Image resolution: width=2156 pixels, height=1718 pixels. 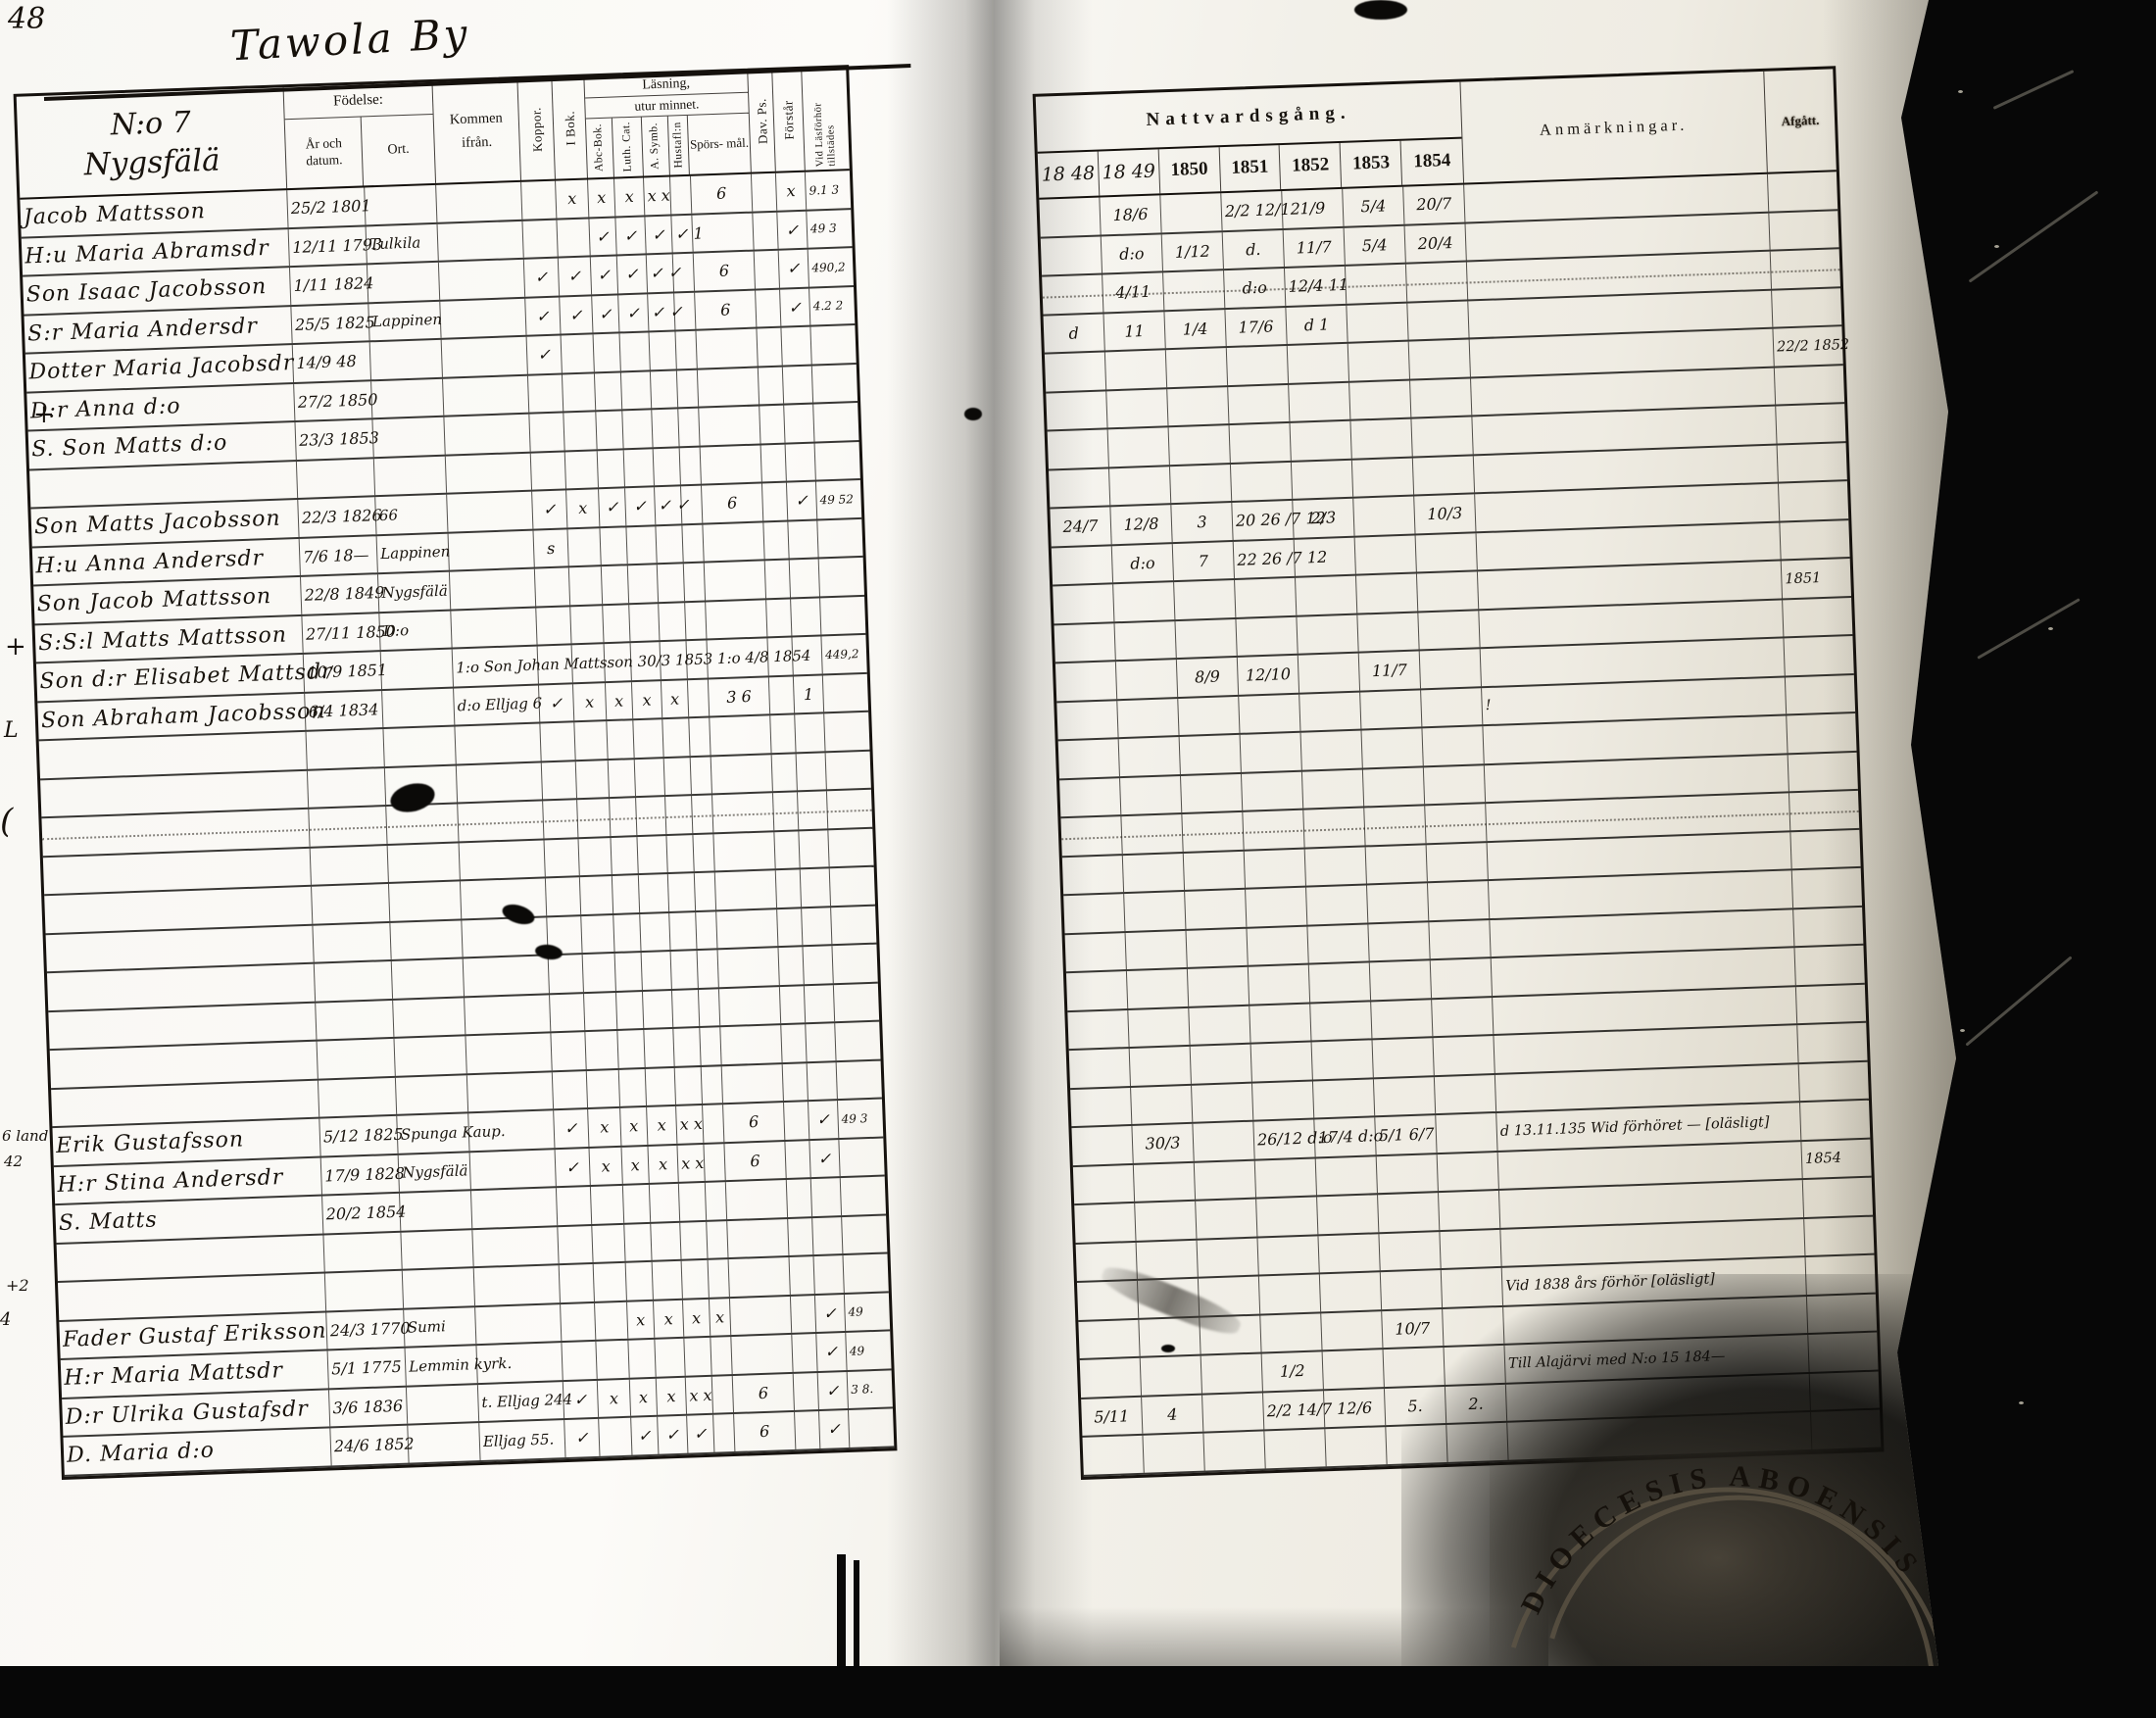 What do you see at coordinates (1255, 287) in the screenshot?
I see `handwritten-entry: d:o` at bounding box center [1255, 287].